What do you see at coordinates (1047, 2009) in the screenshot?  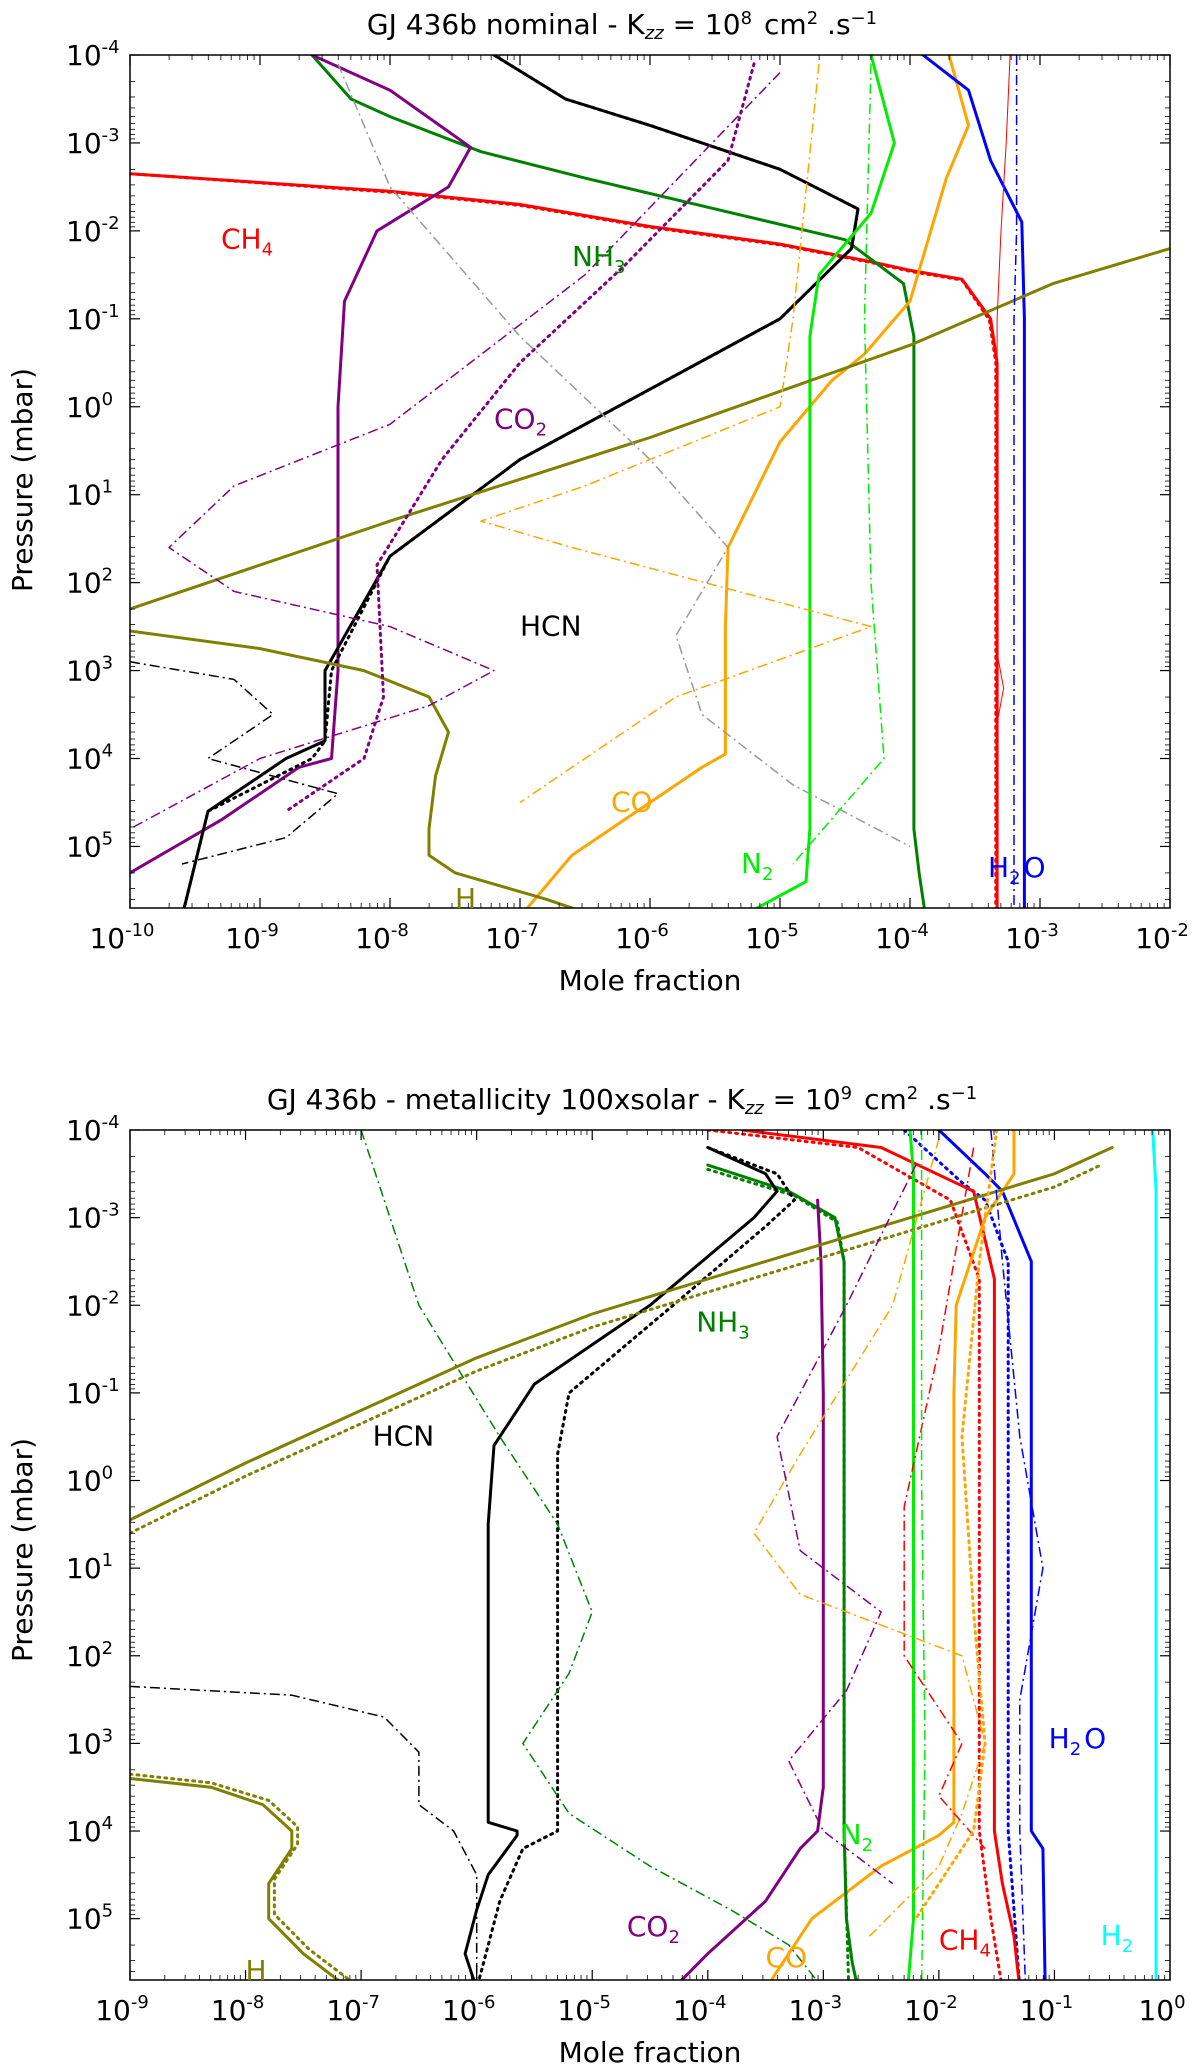 I see `x-tick-label: 10⁻¹` at bounding box center [1047, 2009].